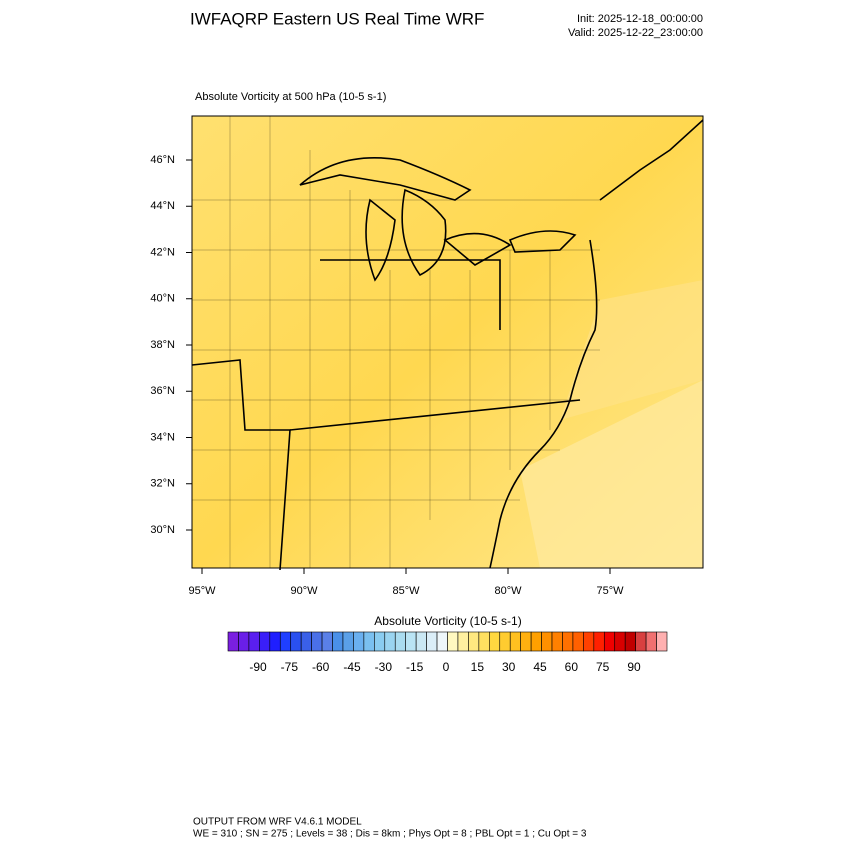 The image size is (850, 855). What do you see at coordinates (258, 667) in the screenshot?
I see `colorbar-label: -90` at bounding box center [258, 667].